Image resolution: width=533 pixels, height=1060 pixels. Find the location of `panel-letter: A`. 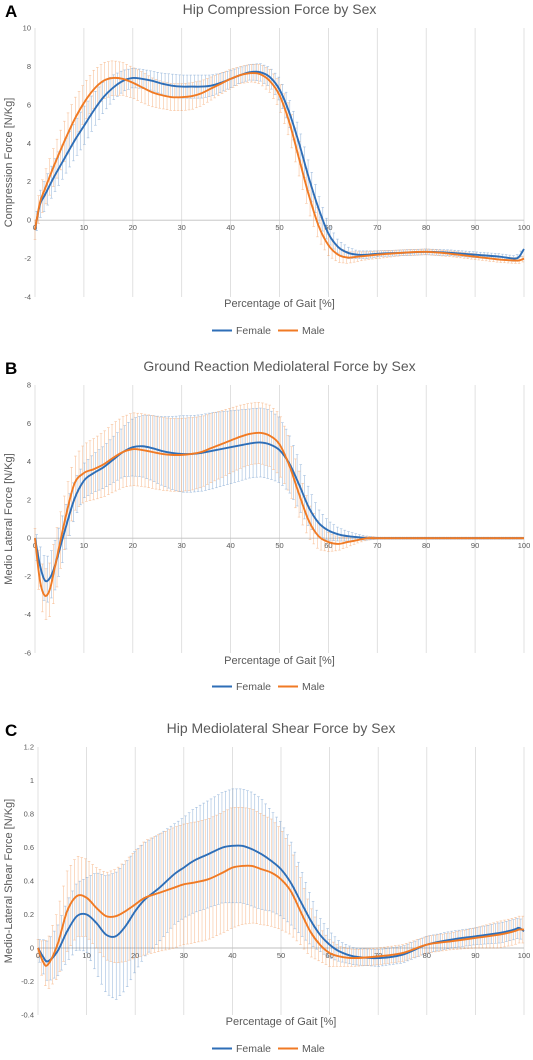

panel-letter: A is located at coordinates (11, 11).